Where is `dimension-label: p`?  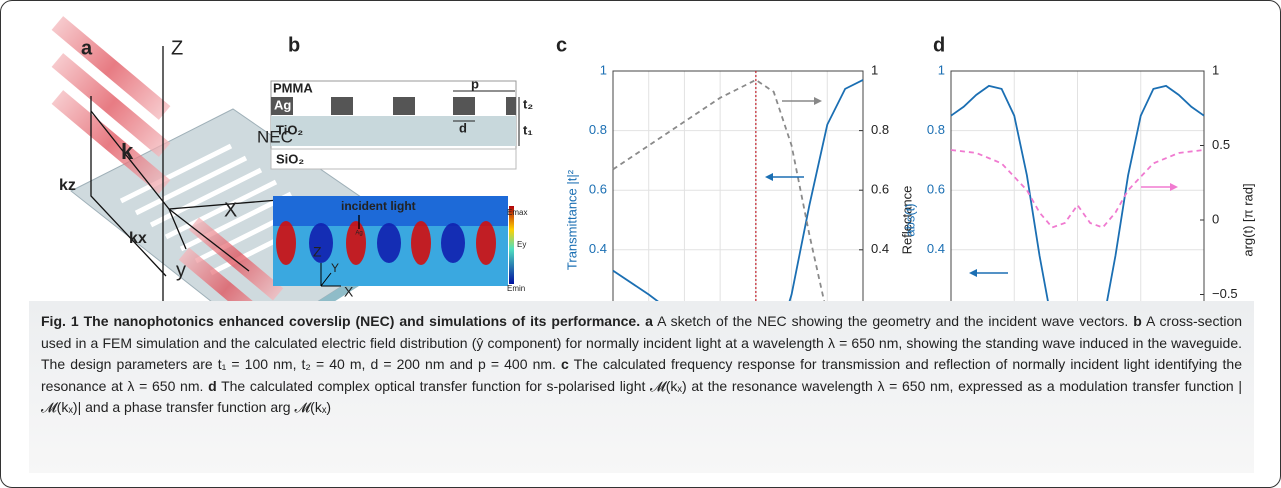
dimension-label: p is located at coordinates (475, 83).